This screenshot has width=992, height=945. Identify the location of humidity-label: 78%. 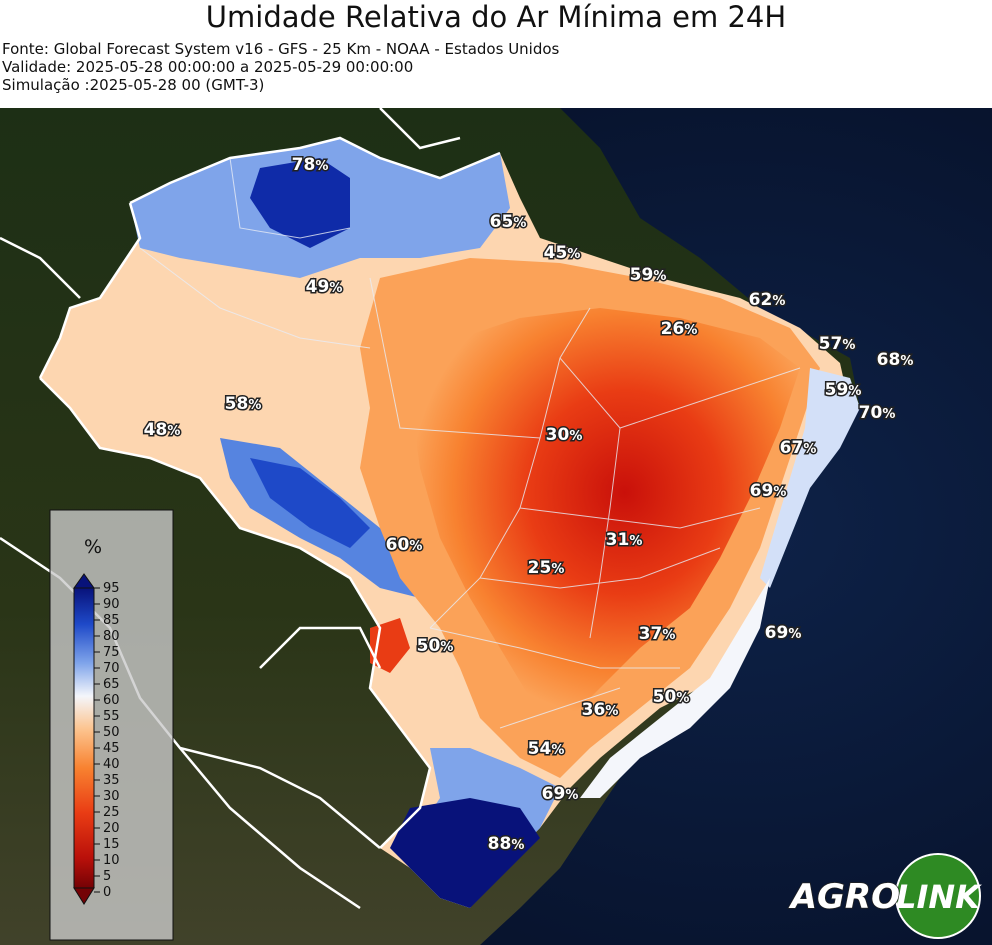
(310, 165).